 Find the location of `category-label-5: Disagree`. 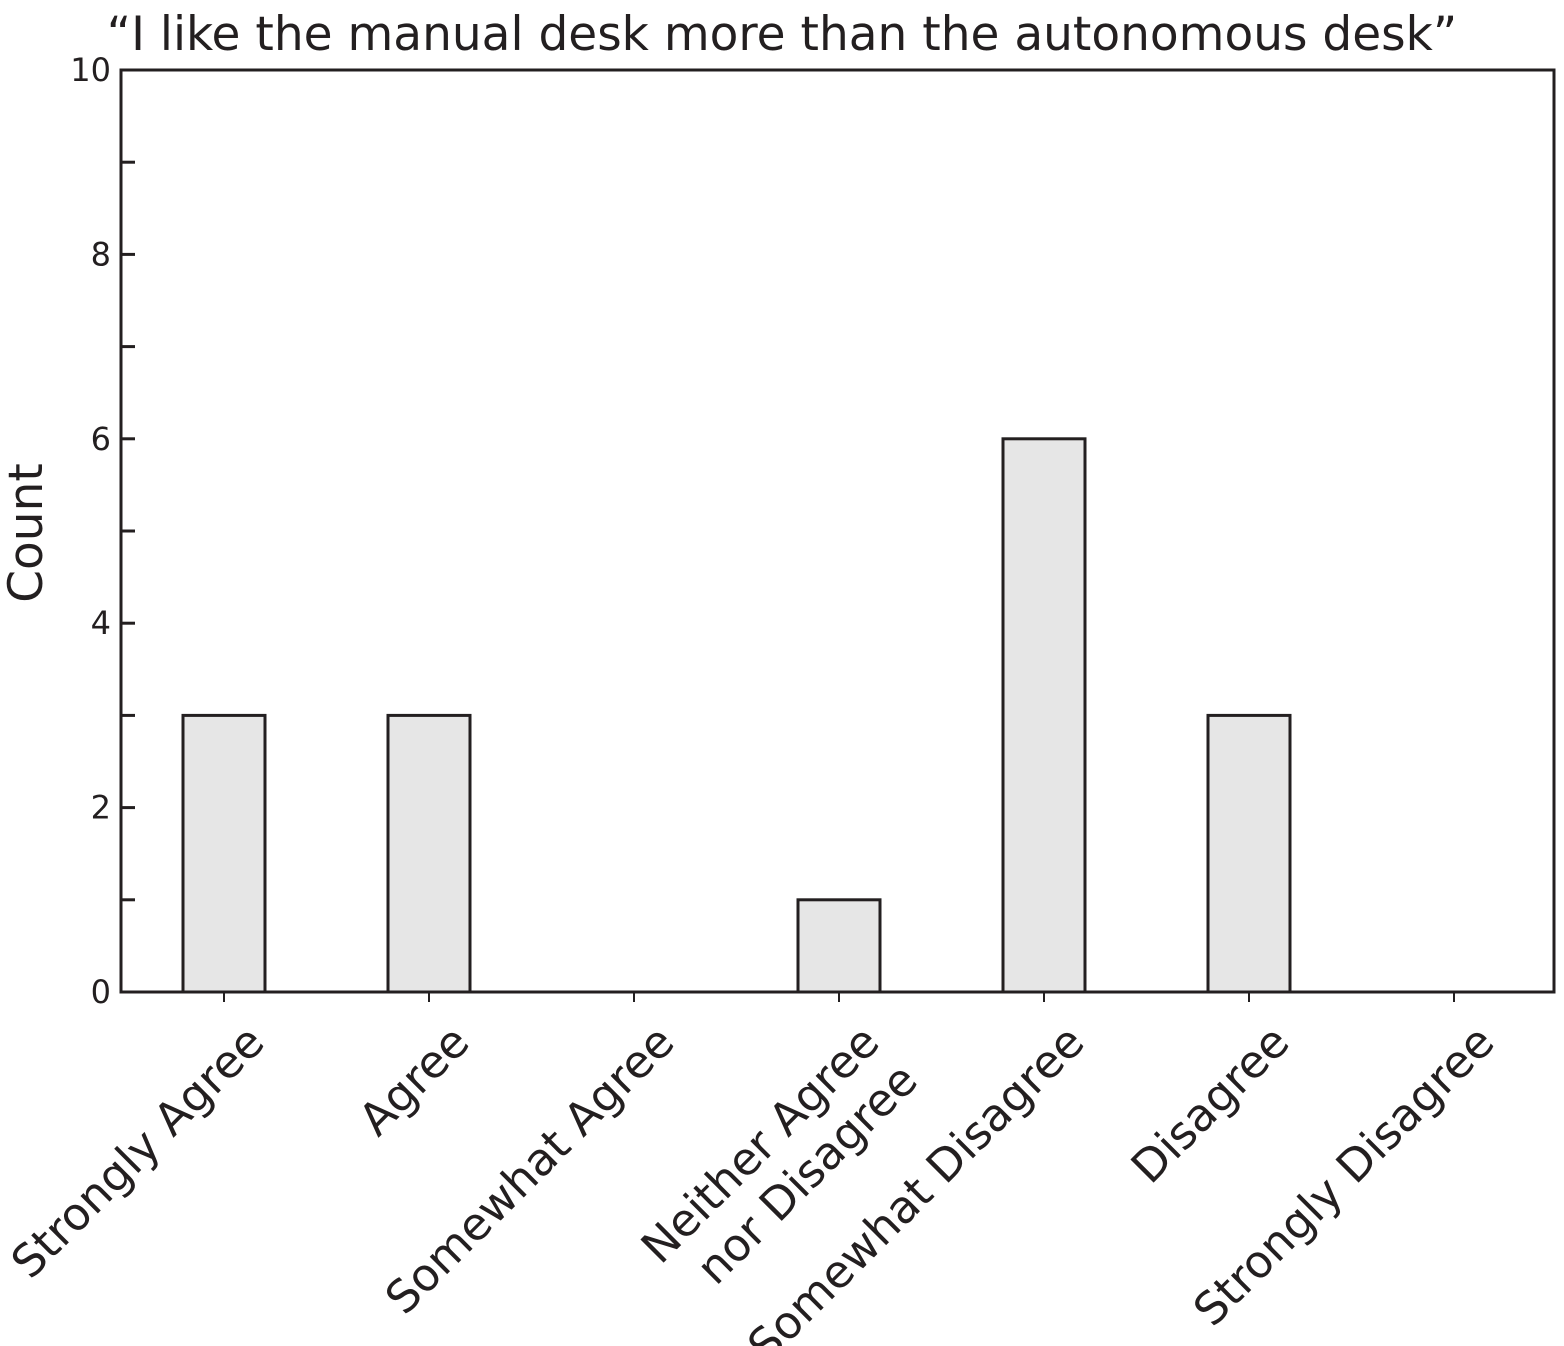

category-label-5: Disagree is located at coordinates (1210, 1104).